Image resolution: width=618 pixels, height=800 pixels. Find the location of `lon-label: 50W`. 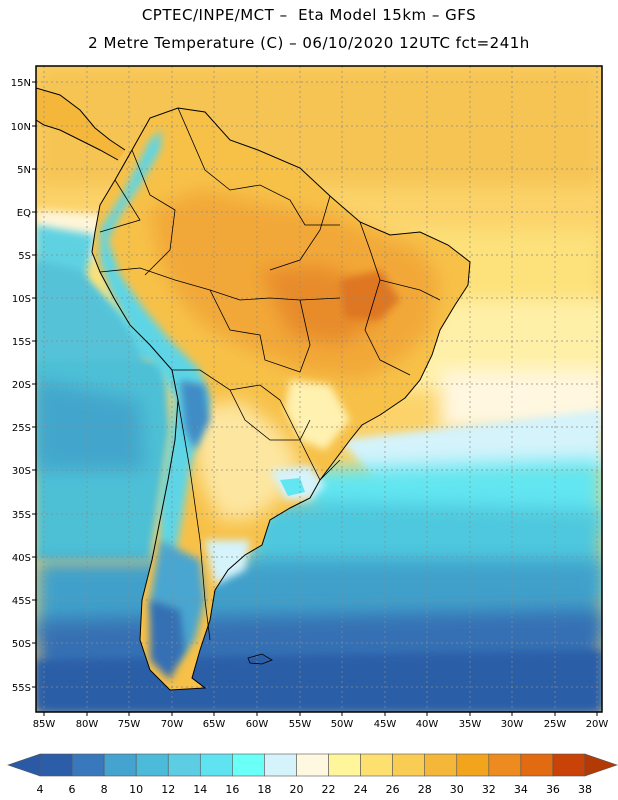

lon-label: 50W is located at coordinates (342, 724).